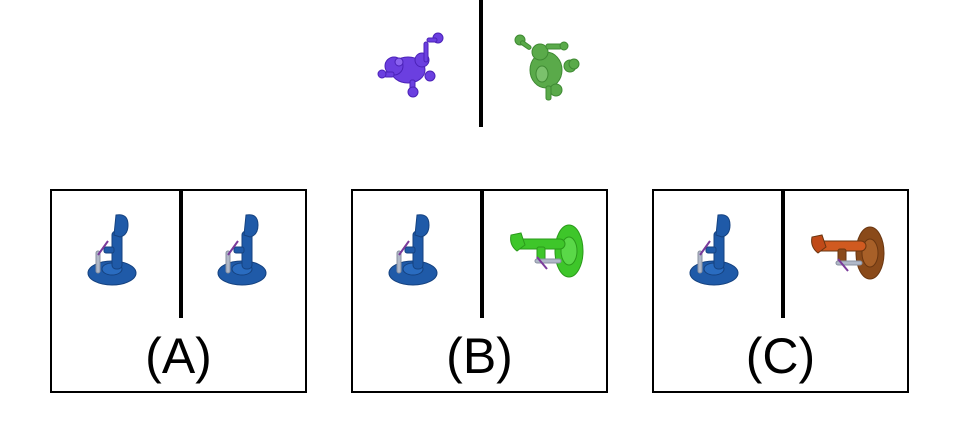 The width and height of the screenshot is (963, 446). What do you see at coordinates (410, 65) in the screenshot?
I see `prompt-left-shape-icon` at bounding box center [410, 65].